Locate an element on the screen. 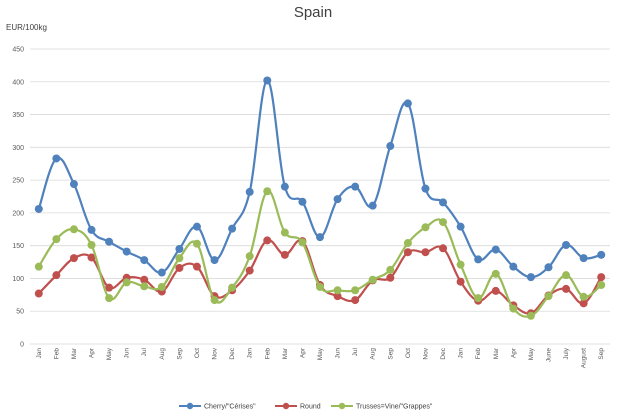  y-tick-label: 100 is located at coordinates (18, 279).